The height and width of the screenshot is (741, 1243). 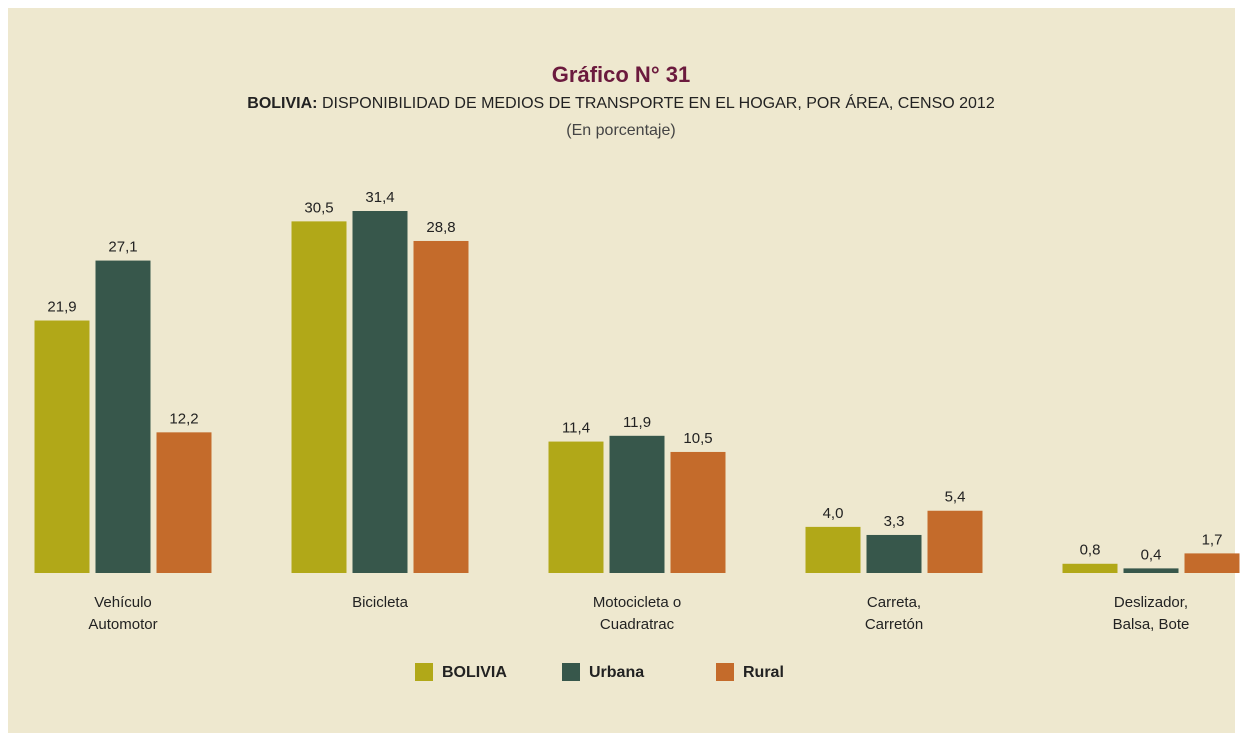 What do you see at coordinates (183, 418) in the screenshot?
I see `value-label: 12,2` at bounding box center [183, 418].